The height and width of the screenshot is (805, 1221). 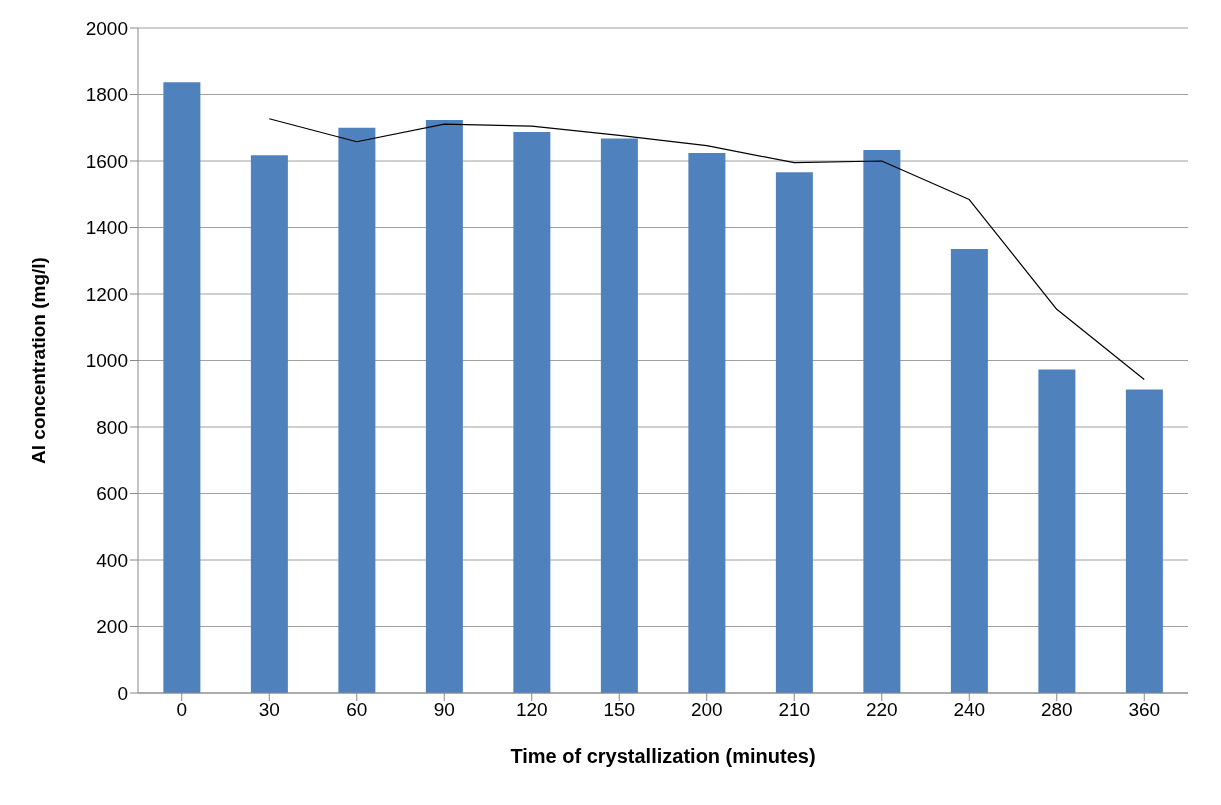 What do you see at coordinates (969, 710) in the screenshot?
I see `x-tick-label: 240` at bounding box center [969, 710].